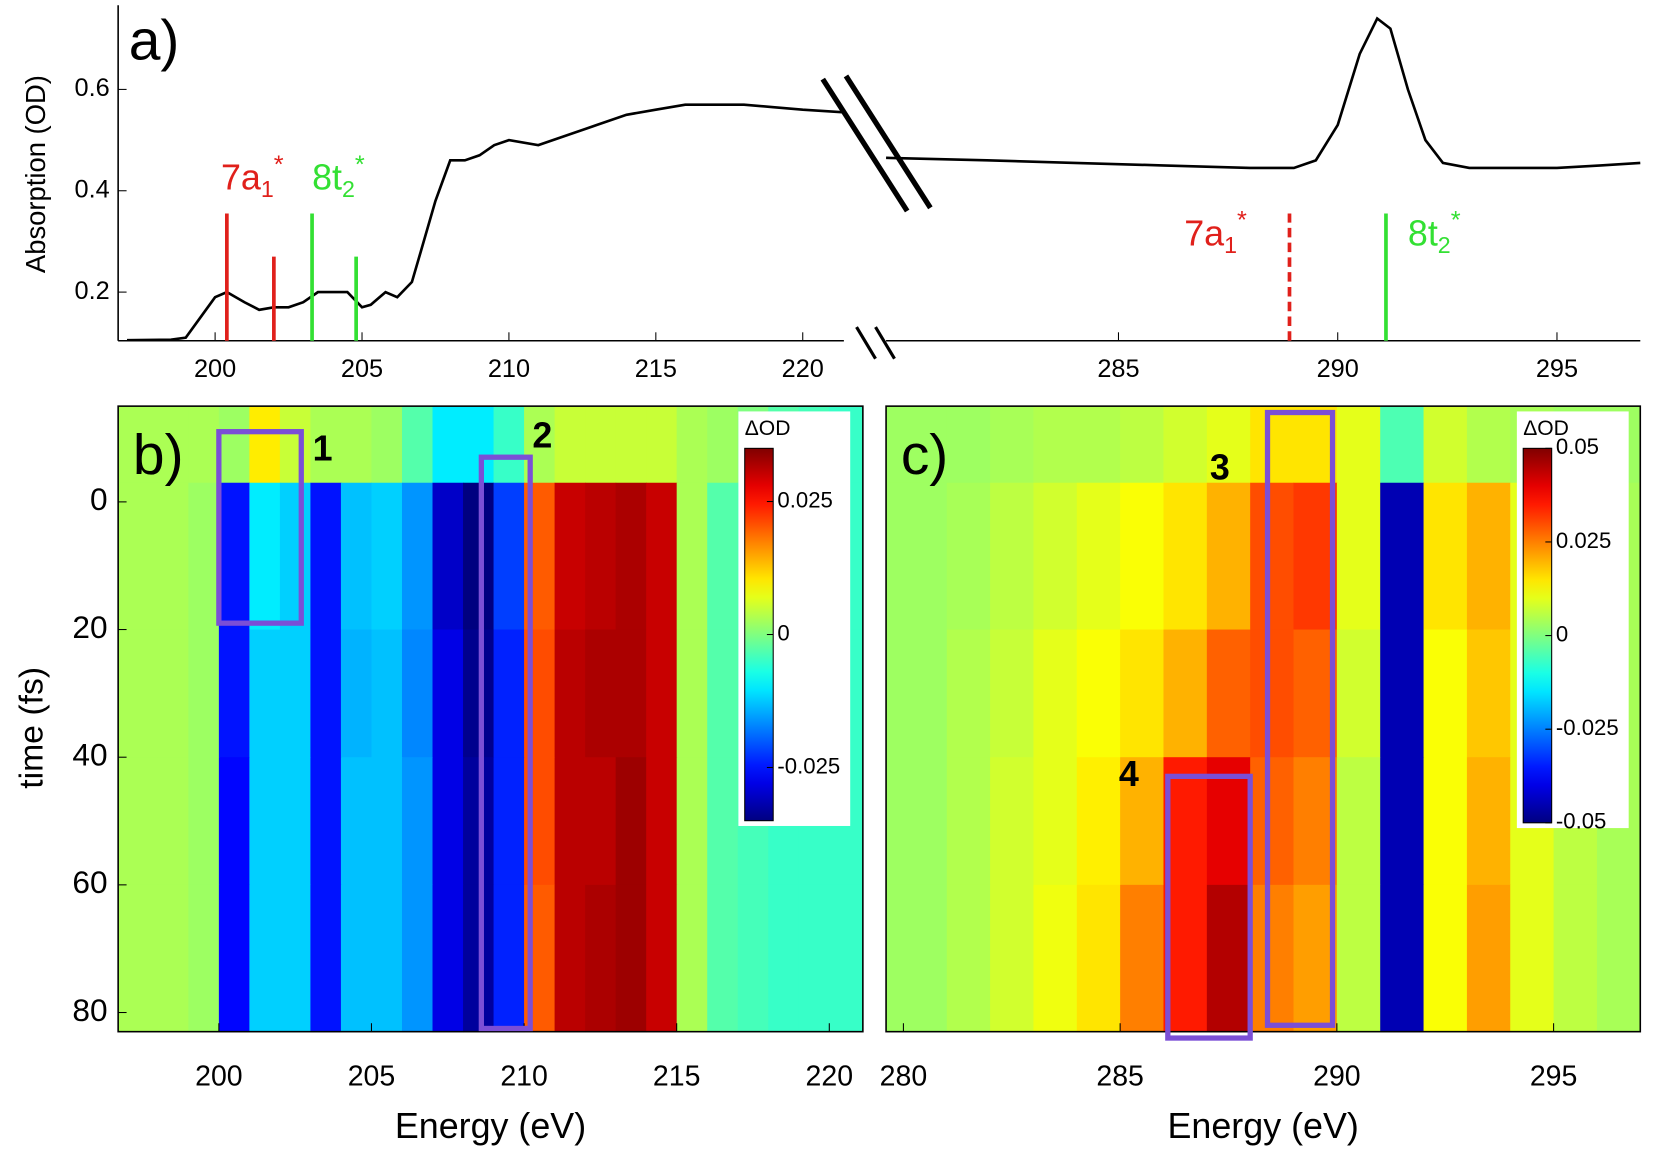 The height and width of the screenshot is (1153, 1654). I want to click on x-tick-label: 215, so click(656, 369).